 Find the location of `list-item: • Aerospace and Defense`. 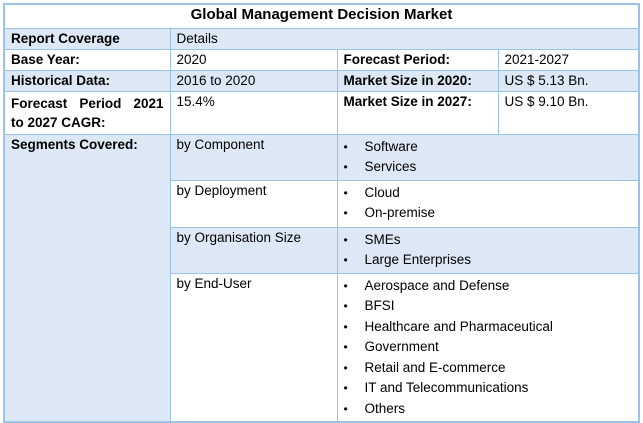

list-item: • Aerospace and Defense is located at coordinates (488, 286).